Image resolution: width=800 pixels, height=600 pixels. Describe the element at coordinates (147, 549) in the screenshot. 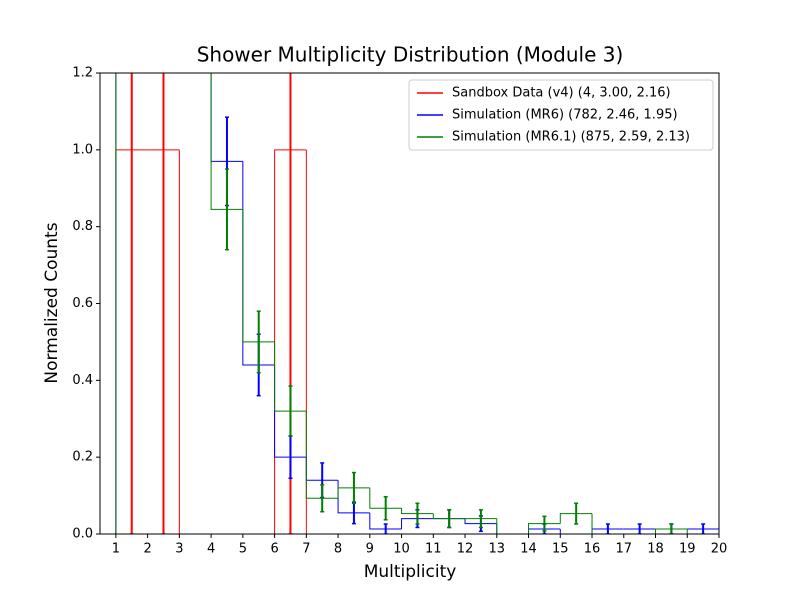

I see `x-tick-label: 2` at that location.